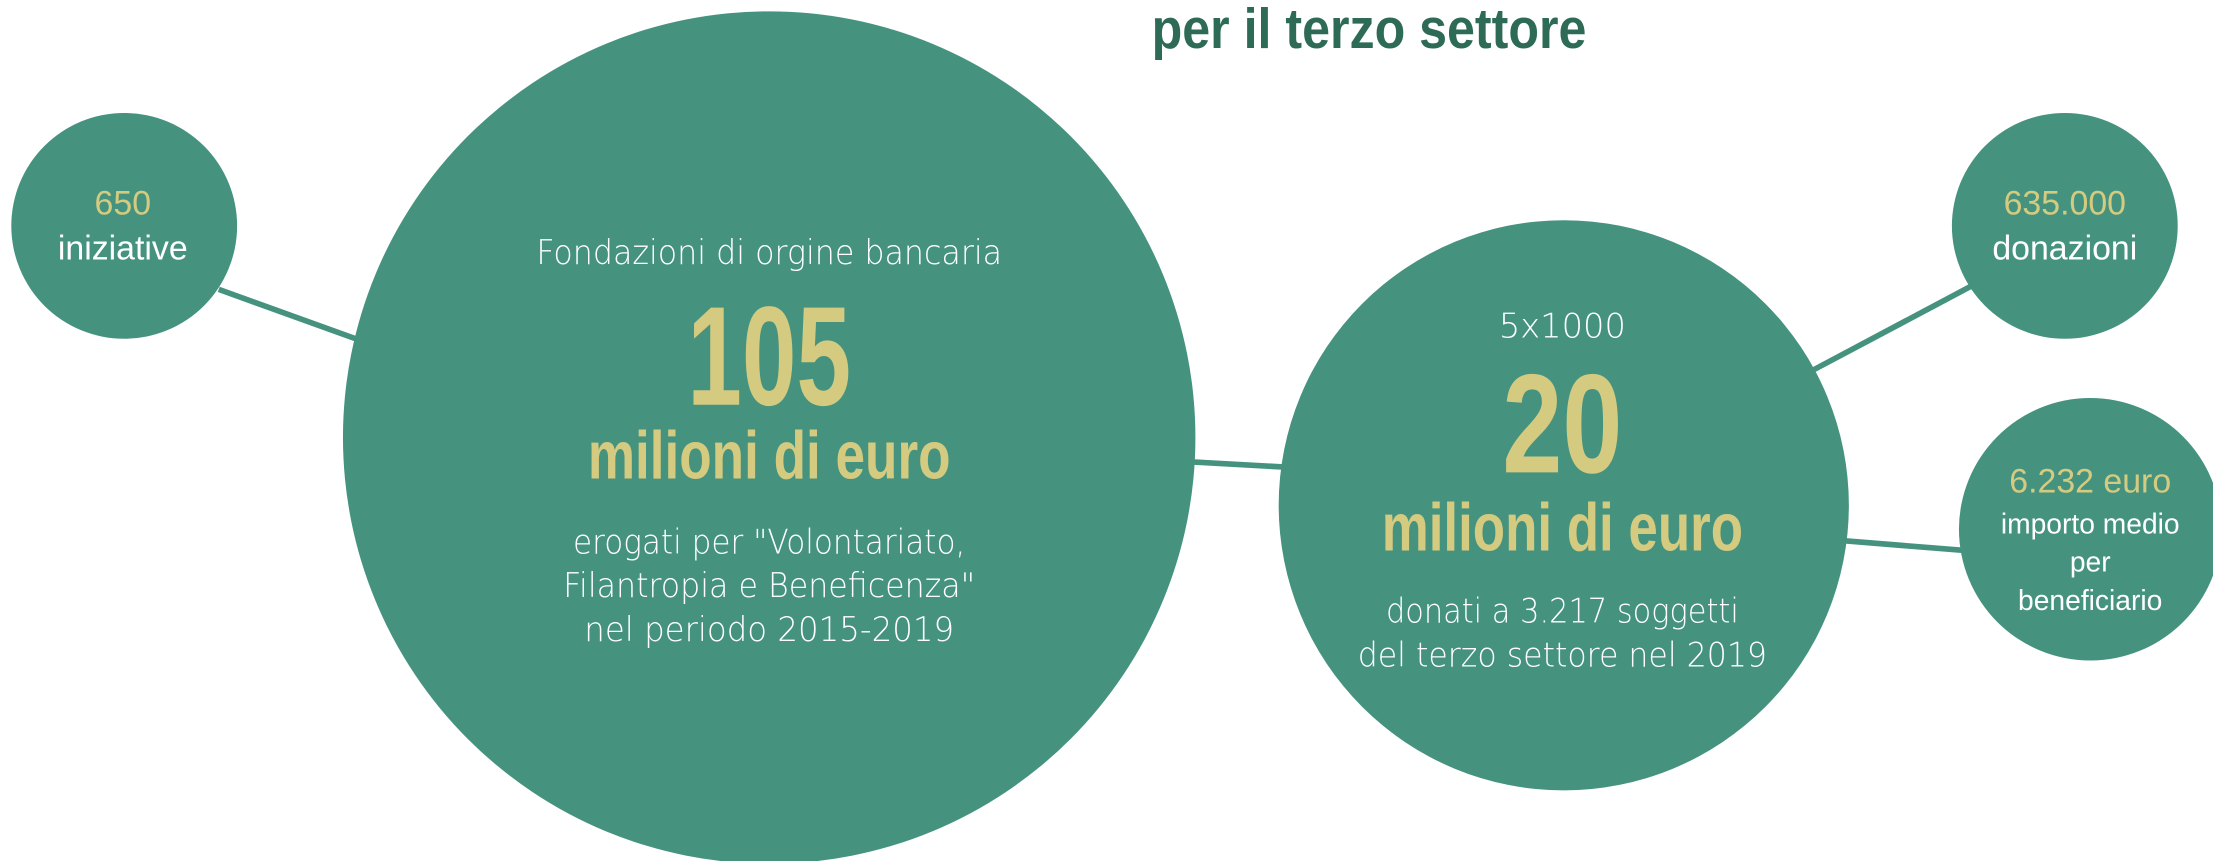 This screenshot has width=2213, height=861. Describe the element at coordinates (1562, 326) in the screenshot. I see `node-heading: 5x1000` at that location.